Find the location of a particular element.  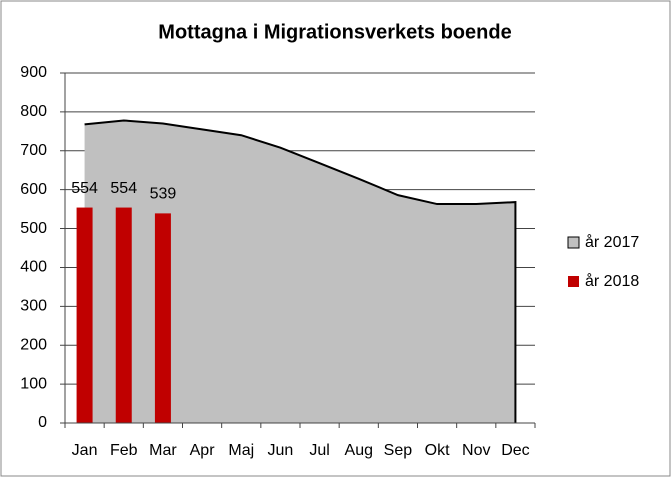

data-label: 539 is located at coordinates (163, 194).